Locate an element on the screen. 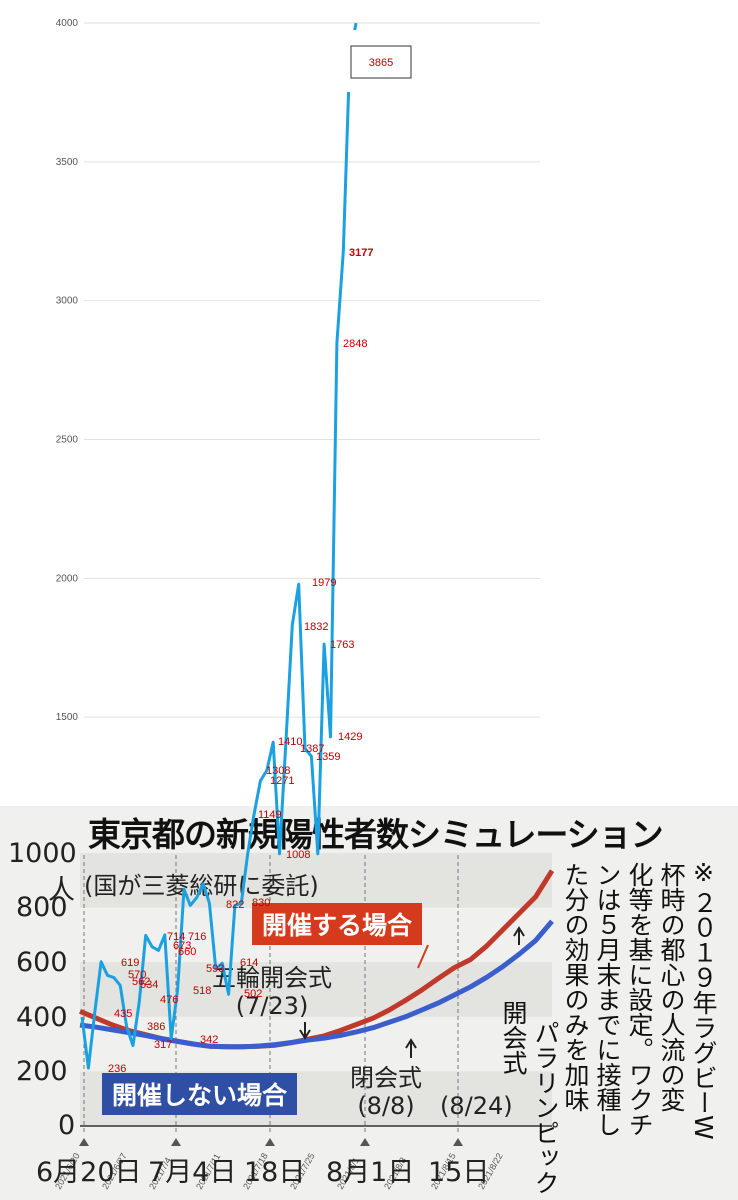 This screenshot has height=1200, width=738. overlay-ytick: 3500 is located at coordinates (67, 162).